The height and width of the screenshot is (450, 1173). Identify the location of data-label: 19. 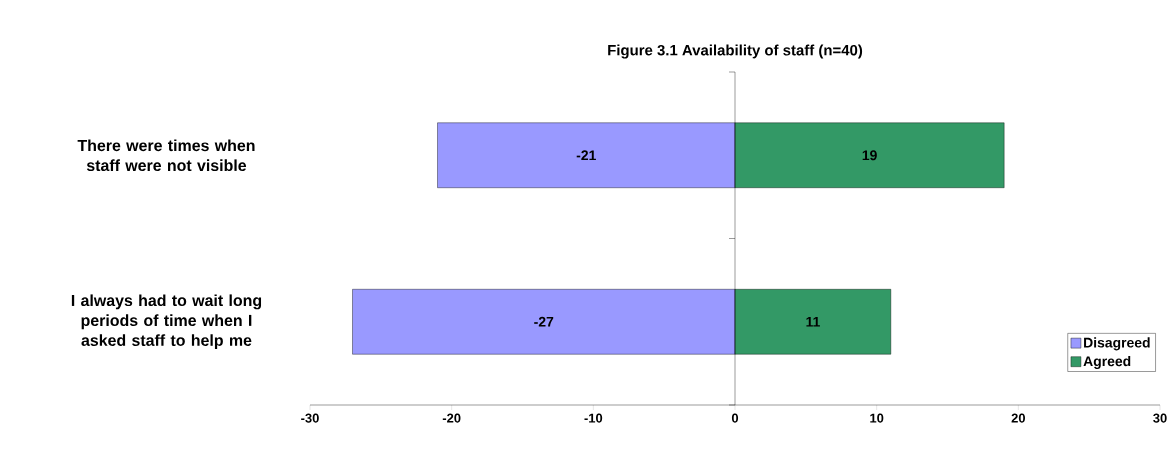
(869, 155).